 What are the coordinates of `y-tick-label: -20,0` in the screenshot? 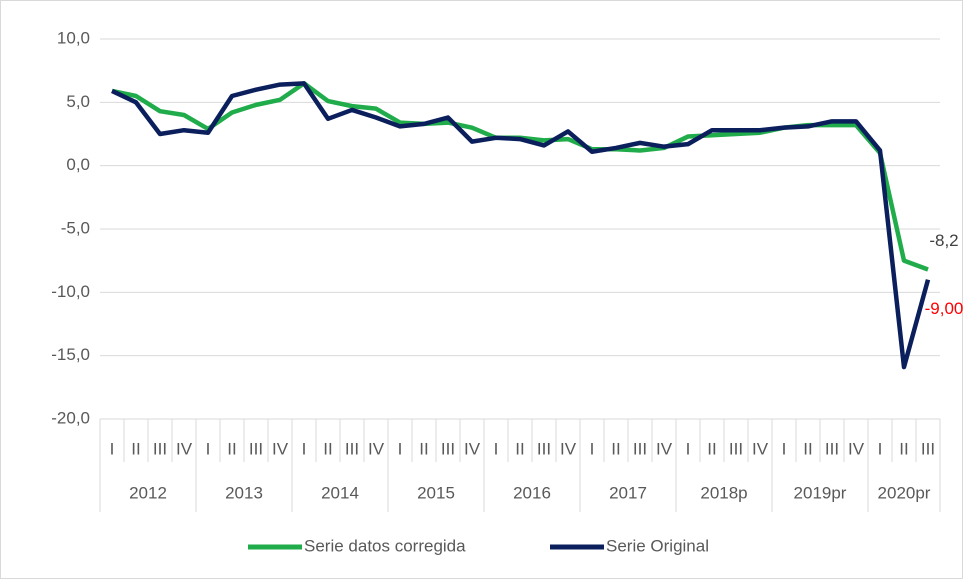 It's located at (70, 417).